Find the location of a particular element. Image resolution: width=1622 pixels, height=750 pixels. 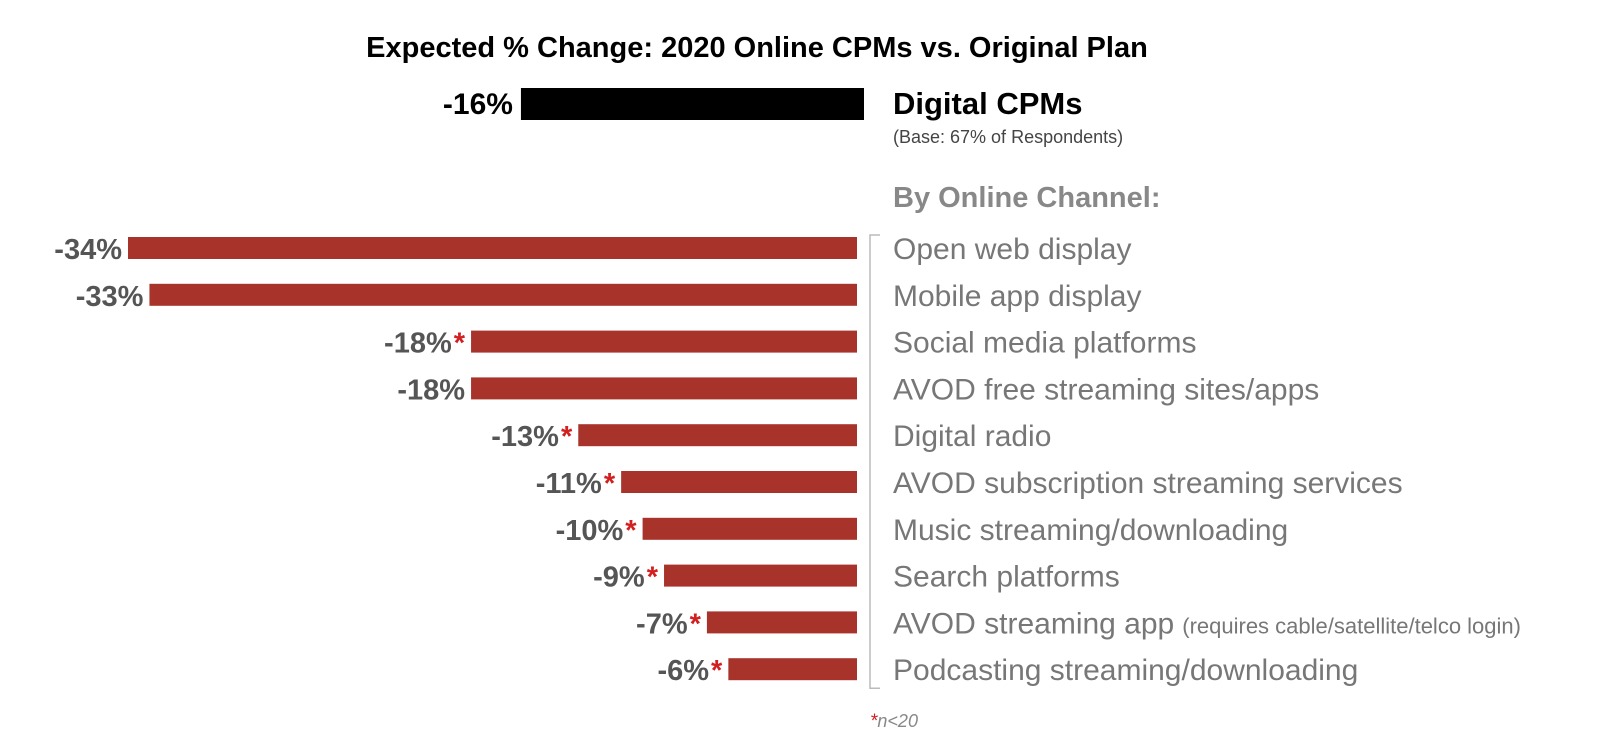

channel-category-text: Podcasting streaming/downloading is located at coordinates (1125, 670).